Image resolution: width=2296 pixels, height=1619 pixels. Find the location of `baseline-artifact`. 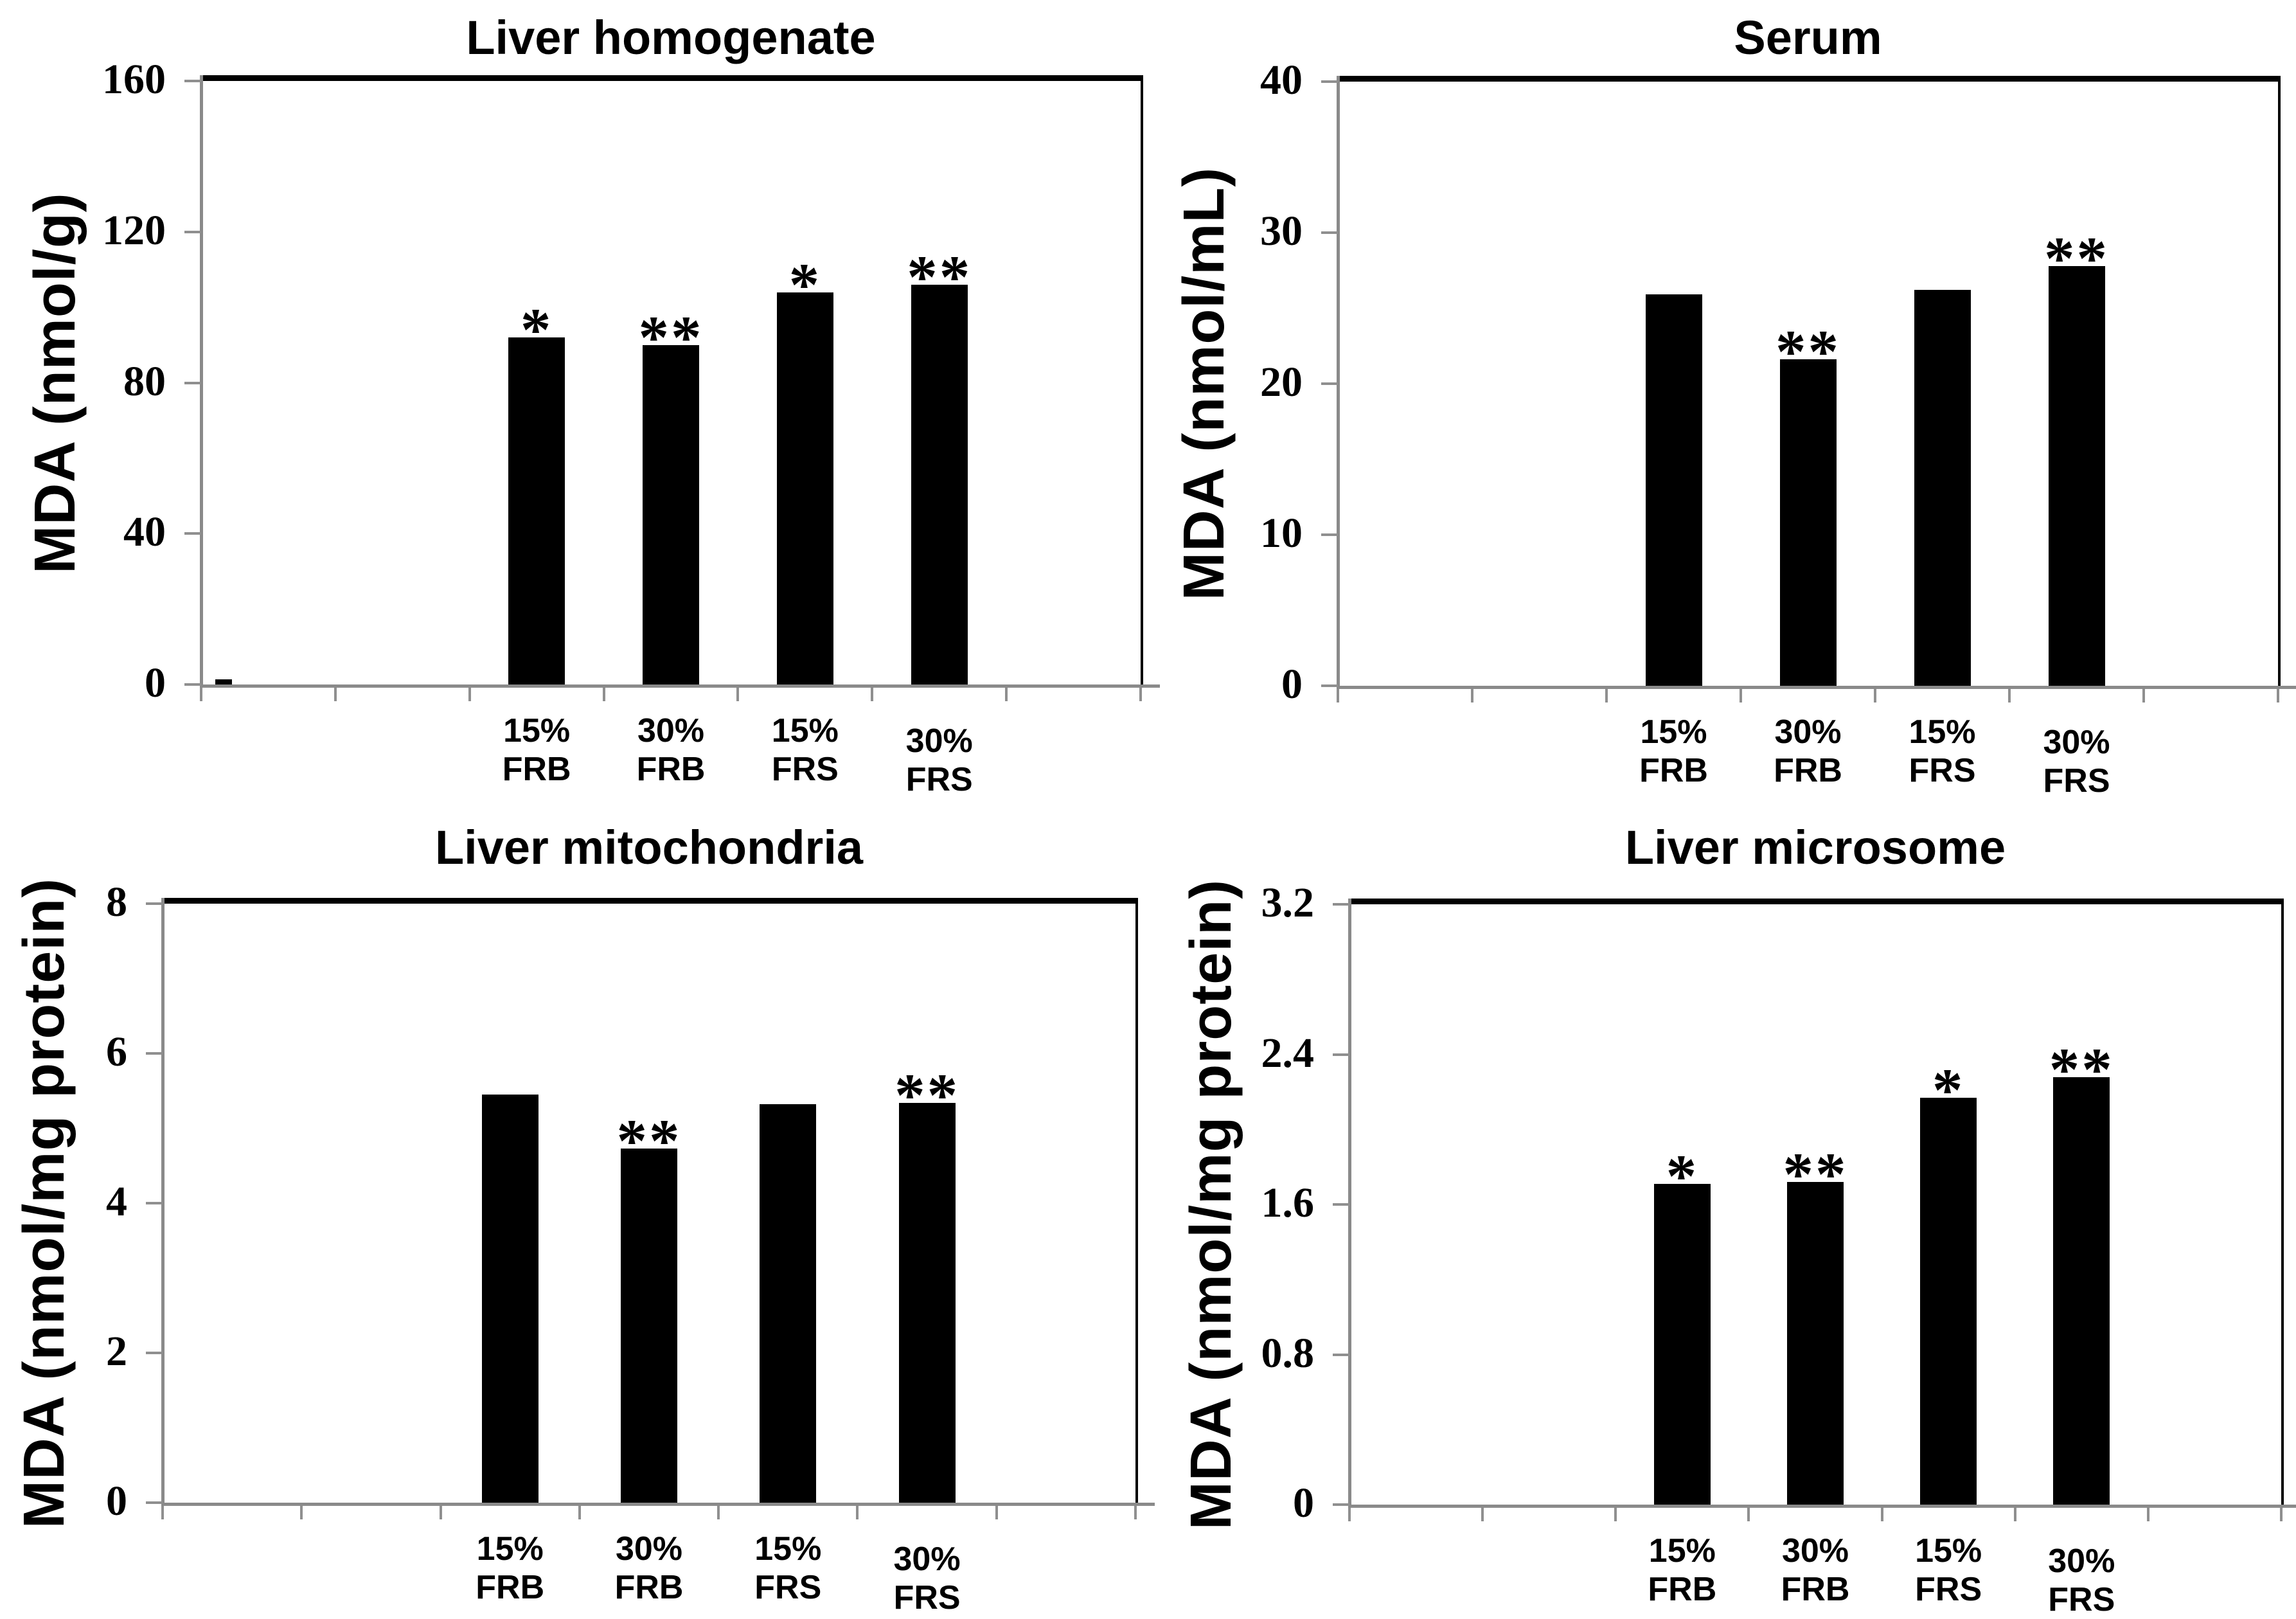

baseline-artifact is located at coordinates (224, 681).